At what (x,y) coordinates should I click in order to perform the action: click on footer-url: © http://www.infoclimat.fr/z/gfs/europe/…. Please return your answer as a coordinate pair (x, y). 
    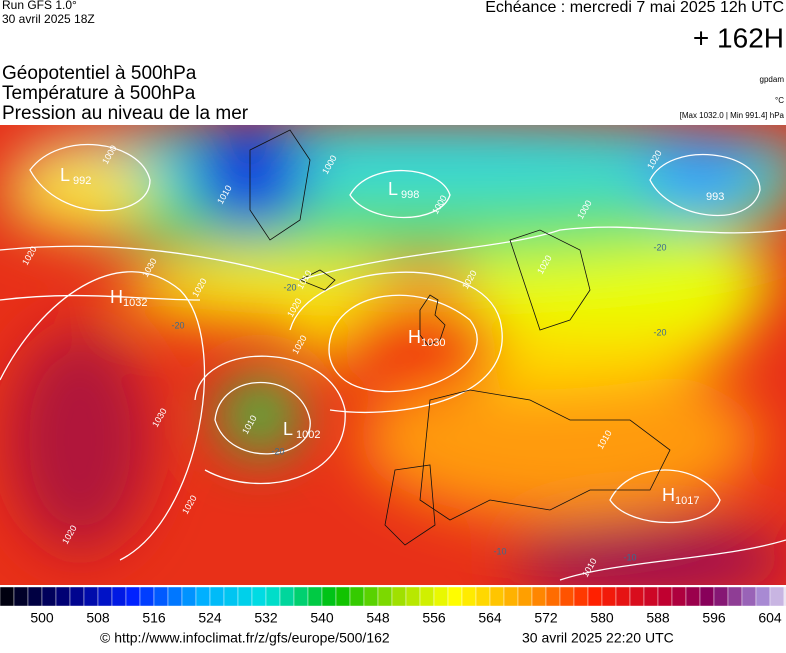
    Looking at the image, I should click on (245, 638).